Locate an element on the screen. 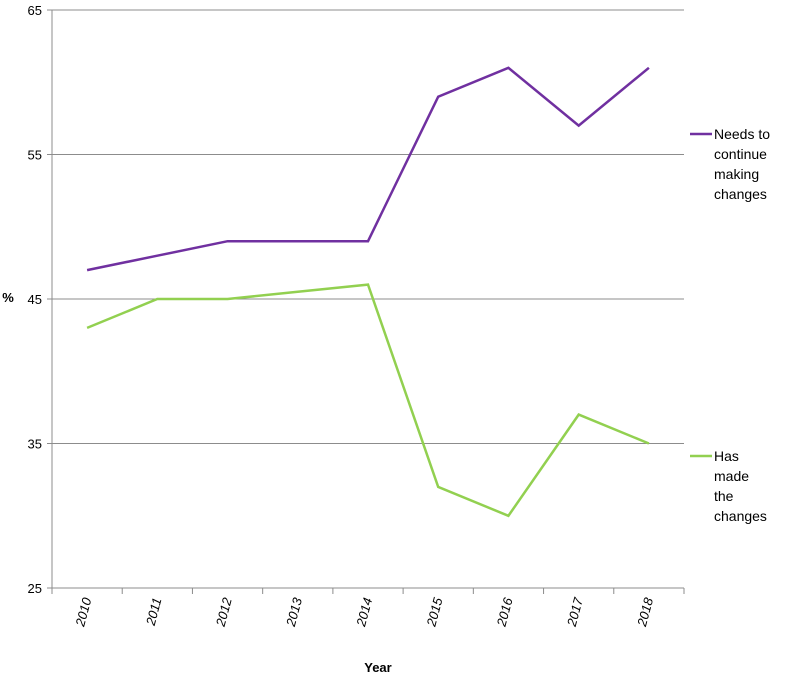 This screenshot has width=794, height=690. x-tick-labels: 2010 2011 2012 2013 2014 2015 2016 2017 2018 is located at coordinates (364, 612).